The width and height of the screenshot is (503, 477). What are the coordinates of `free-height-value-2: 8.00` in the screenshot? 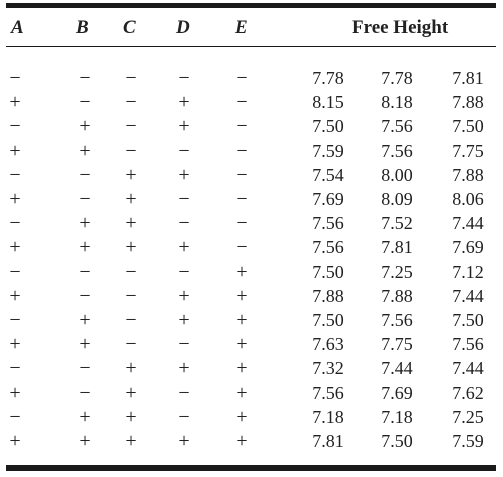 It's located at (397, 174).